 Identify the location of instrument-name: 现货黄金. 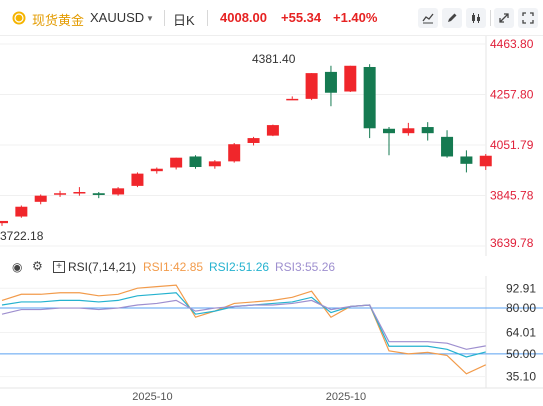
(58, 20).